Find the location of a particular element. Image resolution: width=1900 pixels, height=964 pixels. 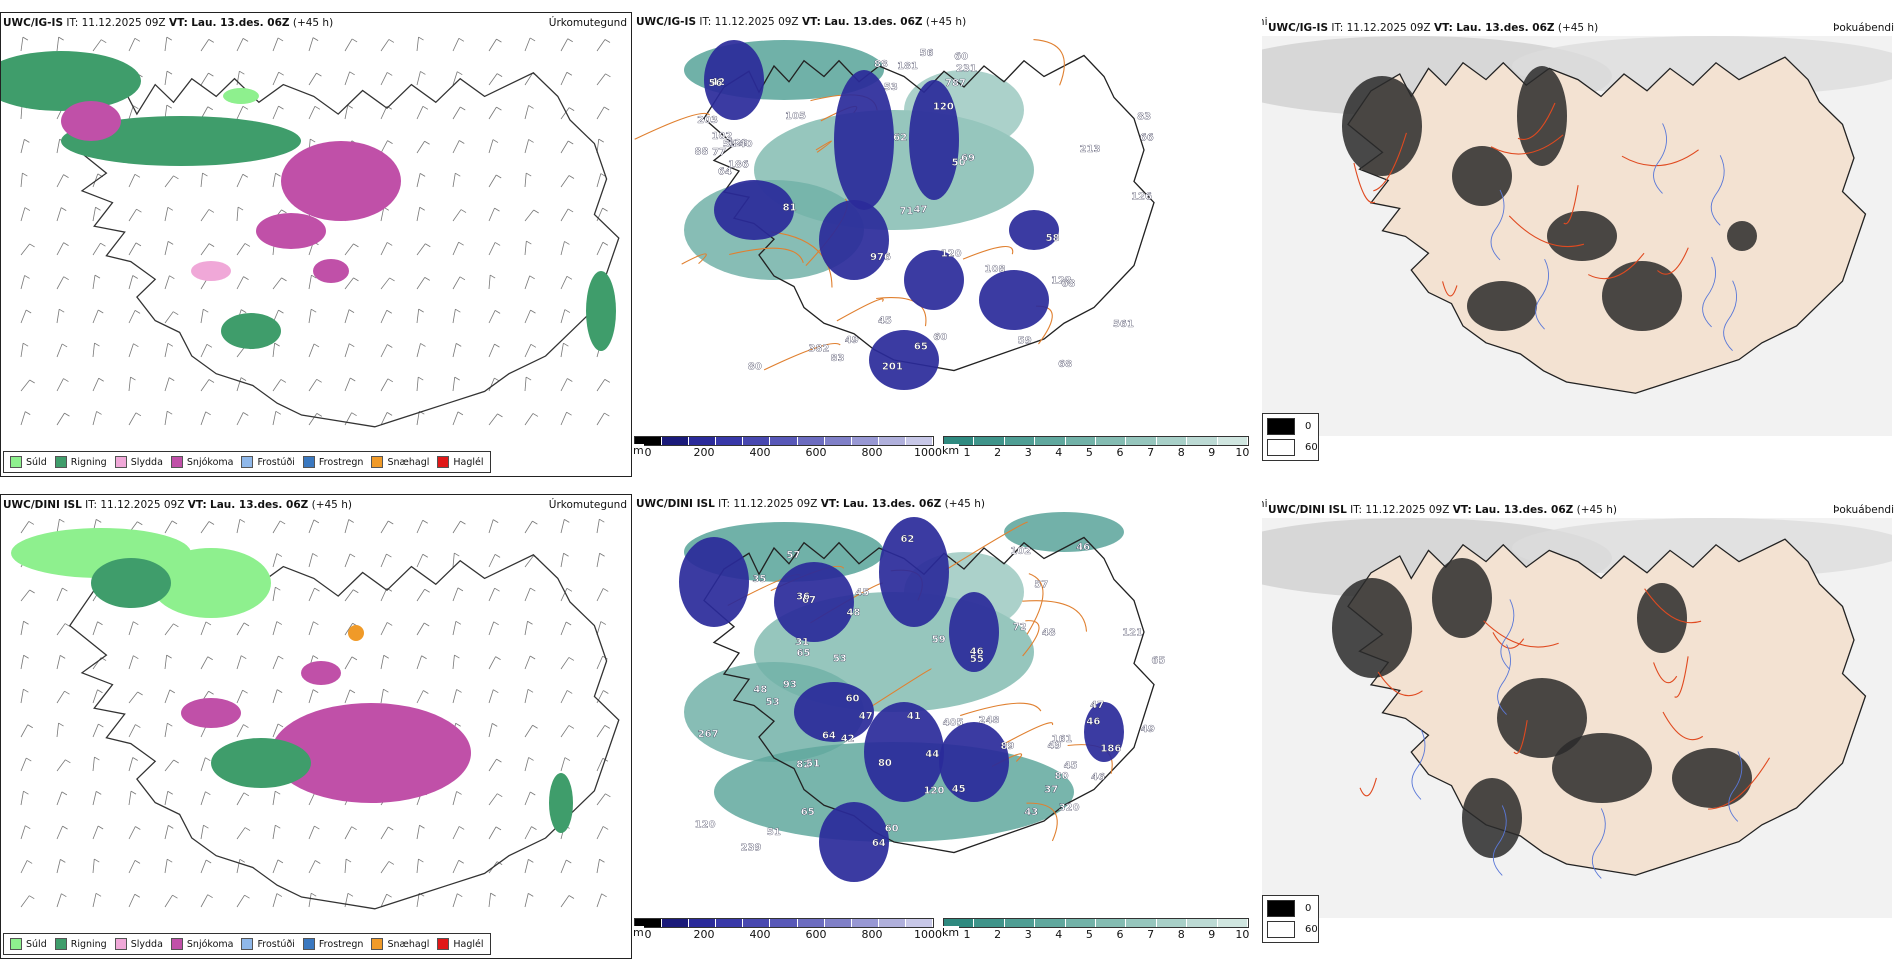

cloudbase-value: 108 is located at coordinates (995, 269).